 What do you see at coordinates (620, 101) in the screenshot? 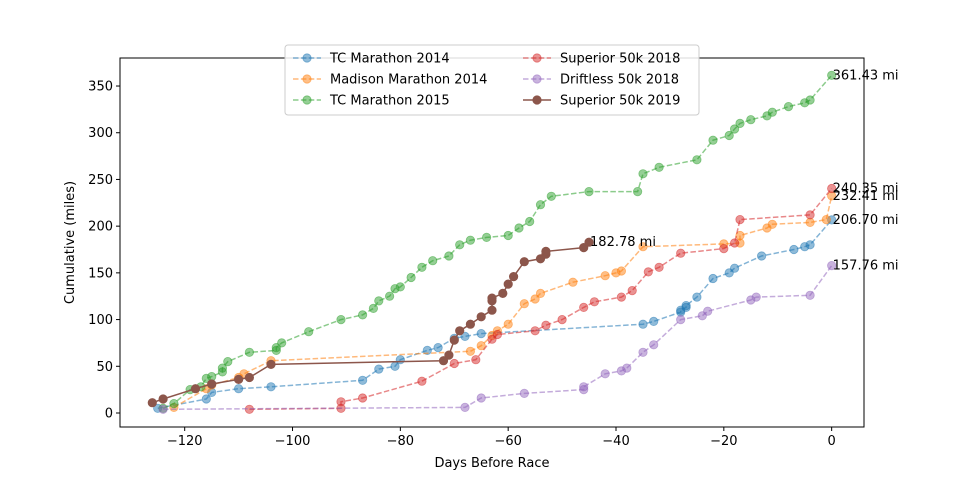
I see `legend-label: Superior 50k 2019` at bounding box center [620, 101].